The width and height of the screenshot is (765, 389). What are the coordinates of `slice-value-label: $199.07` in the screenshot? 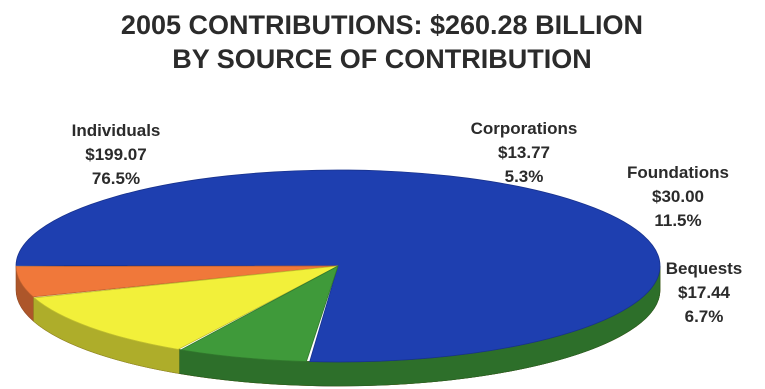 It's located at (115, 154).